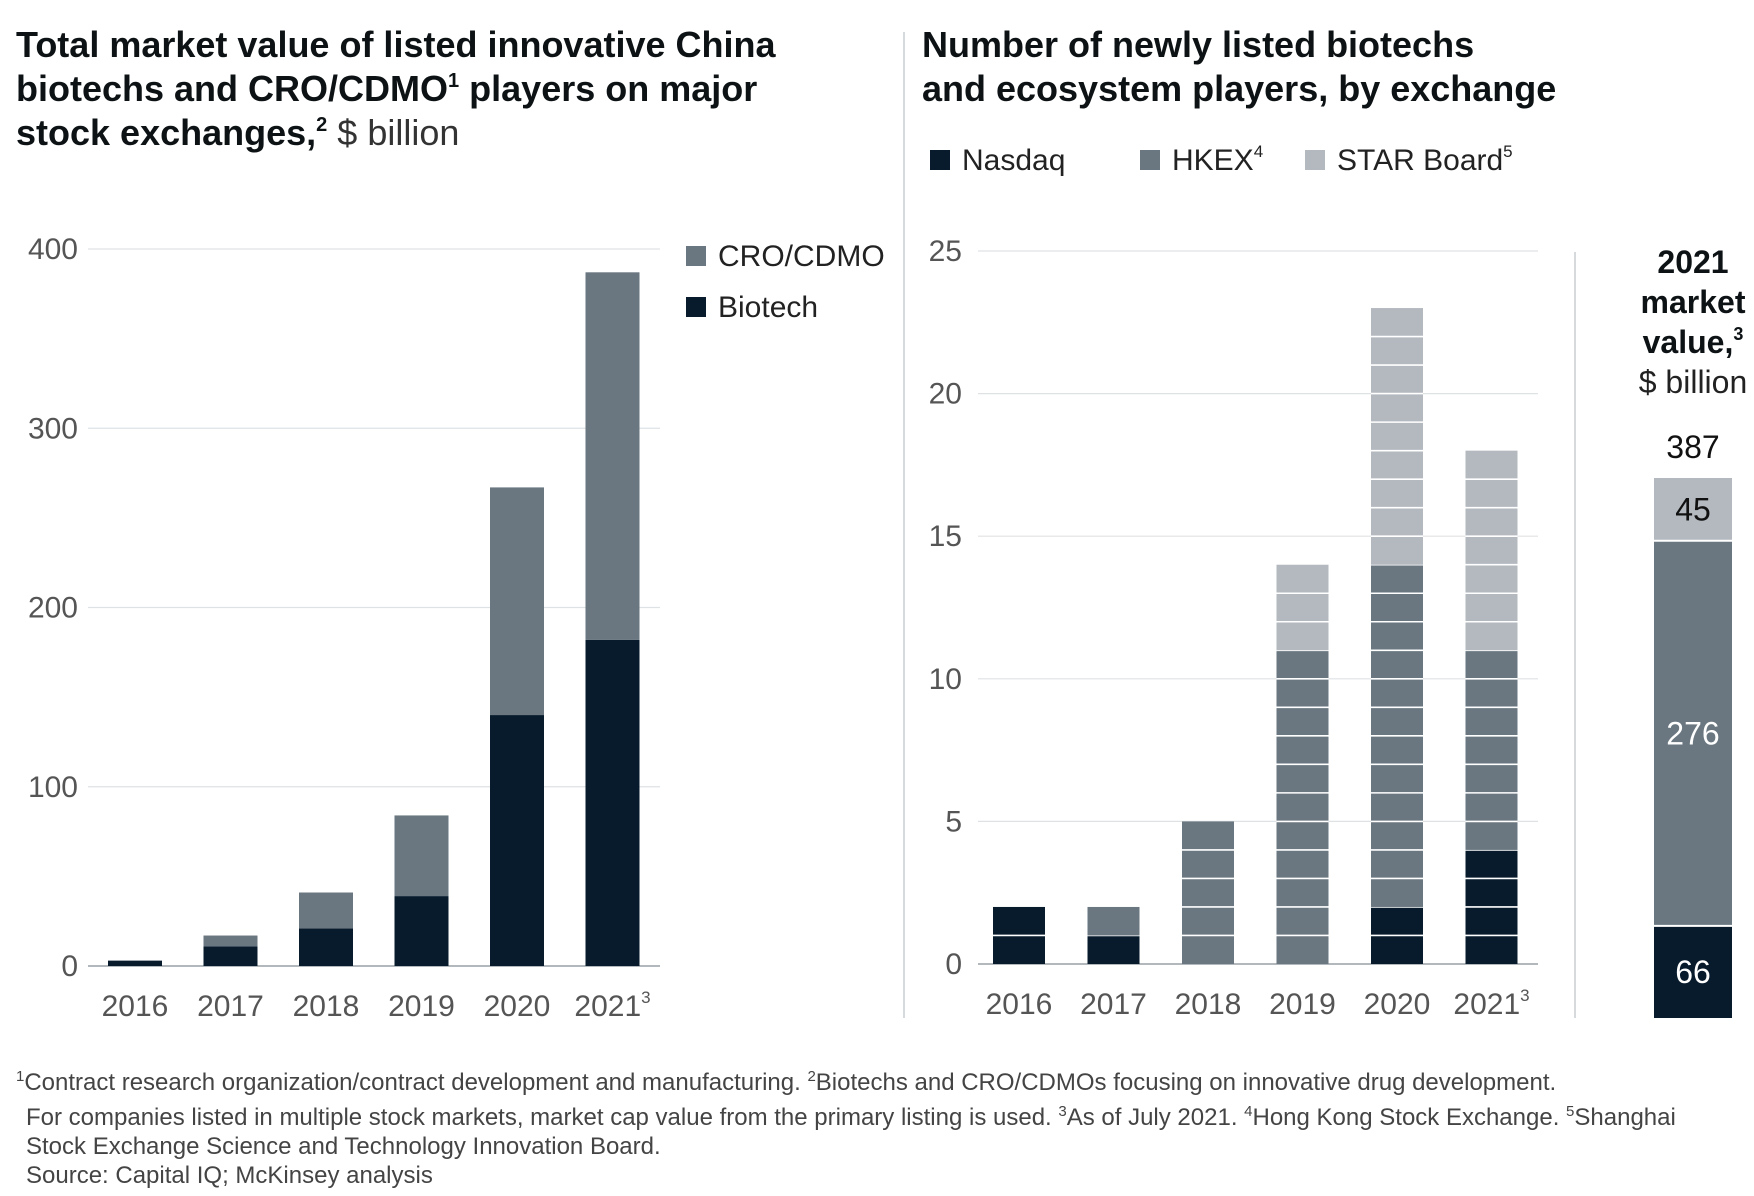  Describe the element at coordinates (1198, 44) in the screenshot. I see `right-title-line-1: Number of newly listed biotechs` at that location.